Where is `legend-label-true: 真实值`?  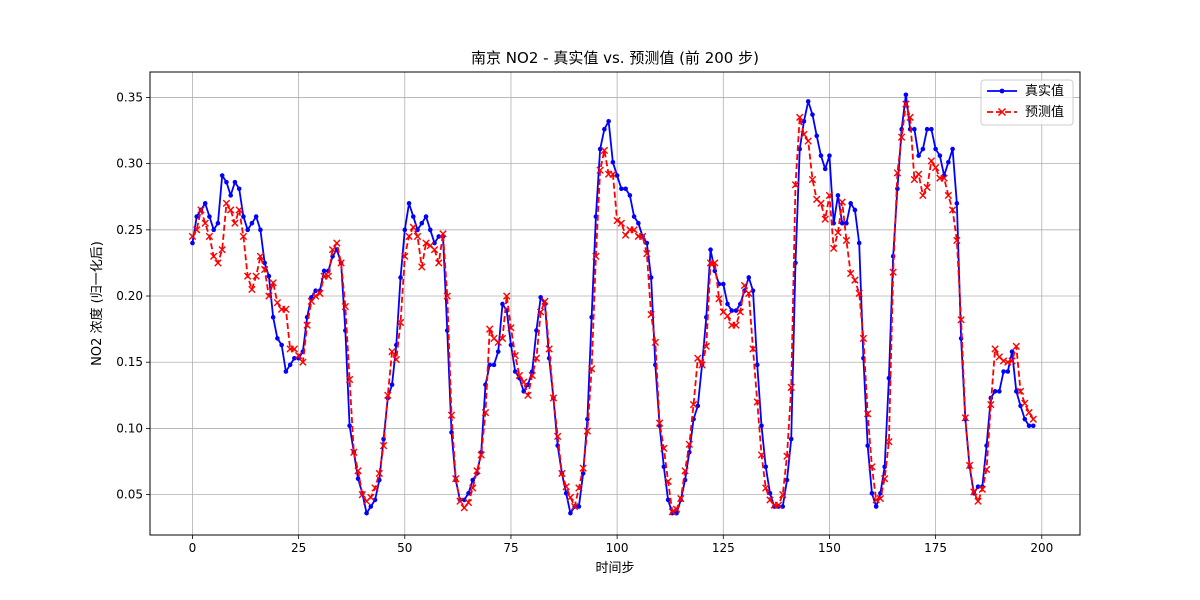 legend-label-true: 真实值 is located at coordinates (1044, 91).